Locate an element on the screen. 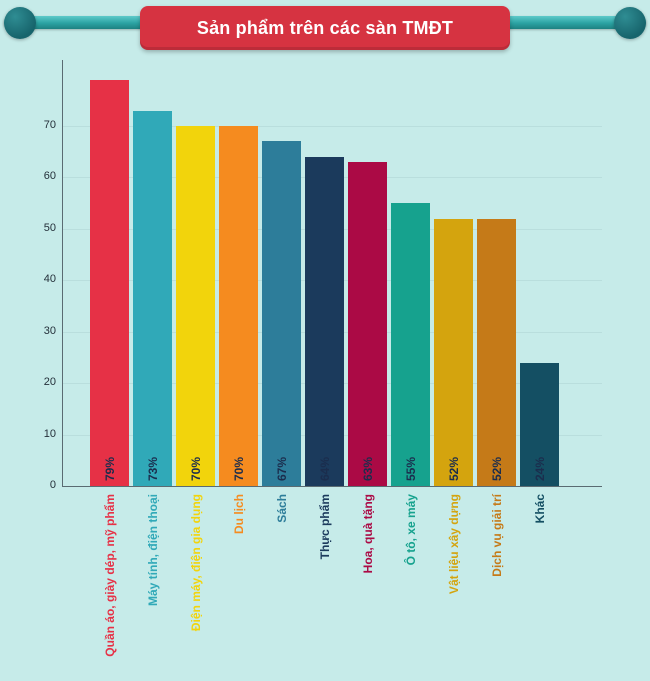 This screenshot has height=681, width=650. bar-value-label: 24% is located at coordinates (539, 468).